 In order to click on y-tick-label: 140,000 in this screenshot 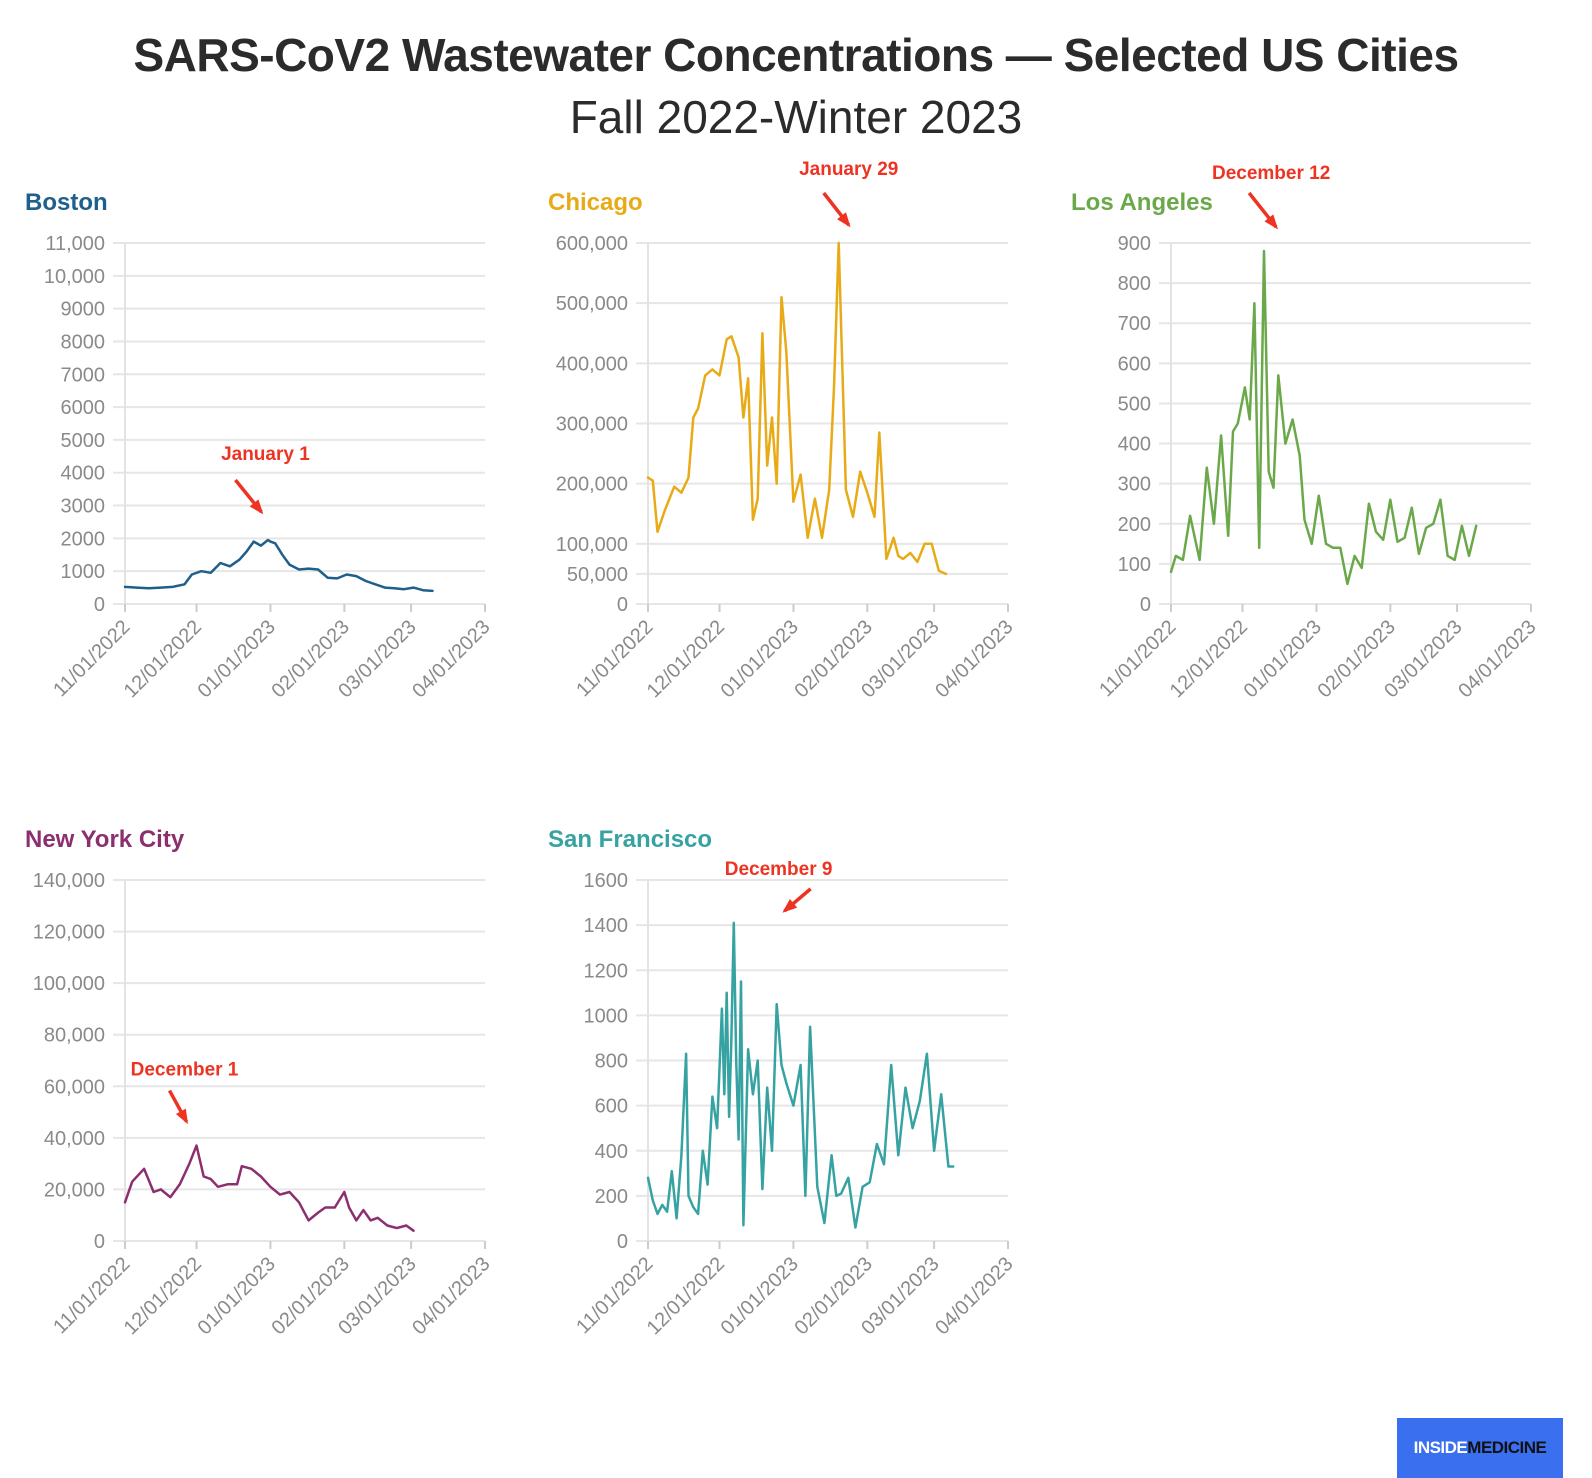, I will do `click(69, 881)`.